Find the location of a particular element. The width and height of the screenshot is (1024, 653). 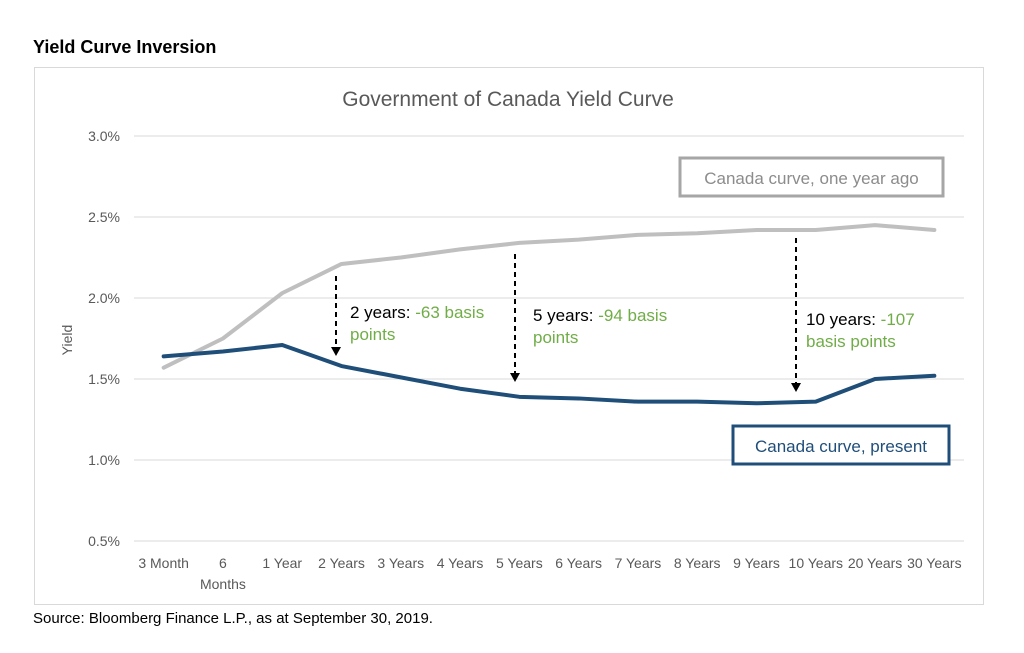

annotation-5y-cont: points is located at coordinates (555, 337).